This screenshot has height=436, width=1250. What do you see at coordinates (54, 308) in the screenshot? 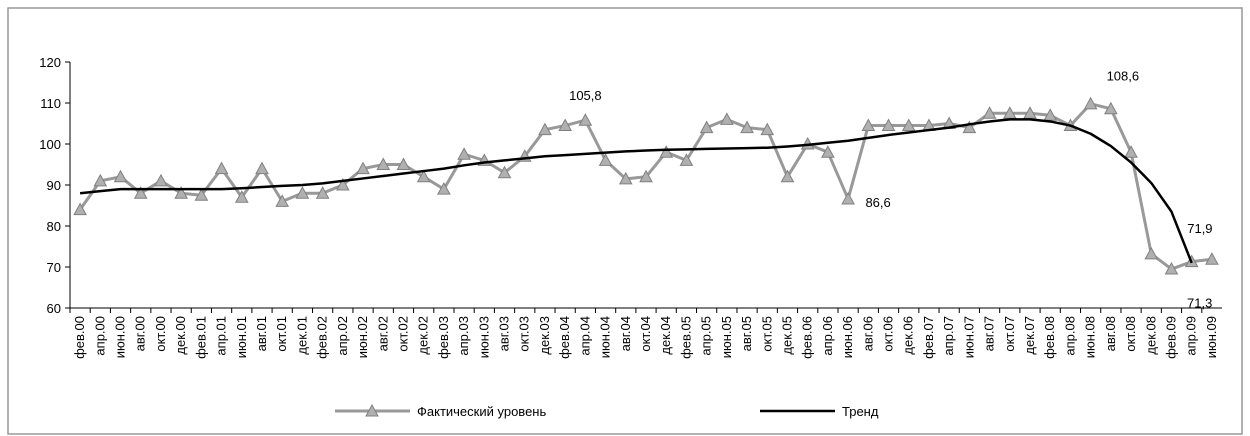
I see `y-tick-label: 60` at bounding box center [54, 308].